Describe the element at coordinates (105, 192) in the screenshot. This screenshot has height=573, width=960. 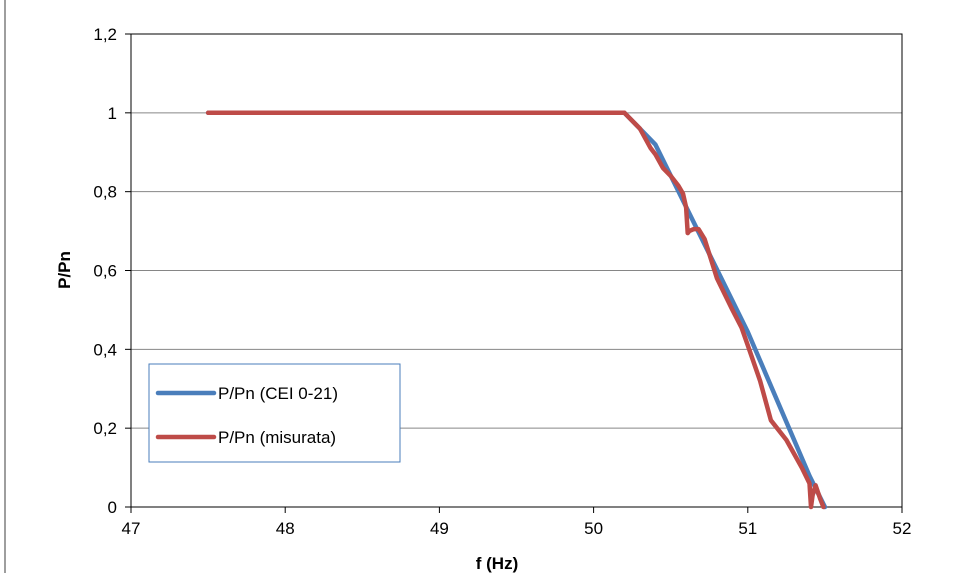
I see `y-tick-label: 0,8` at that location.